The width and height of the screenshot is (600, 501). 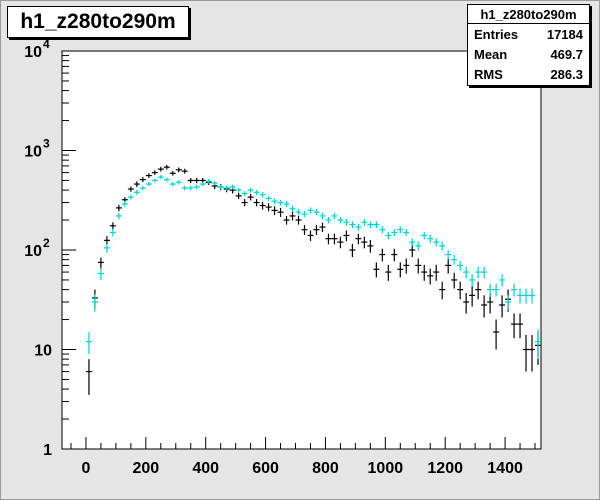 I want to click on stats-label: Entries, so click(x=496, y=34).